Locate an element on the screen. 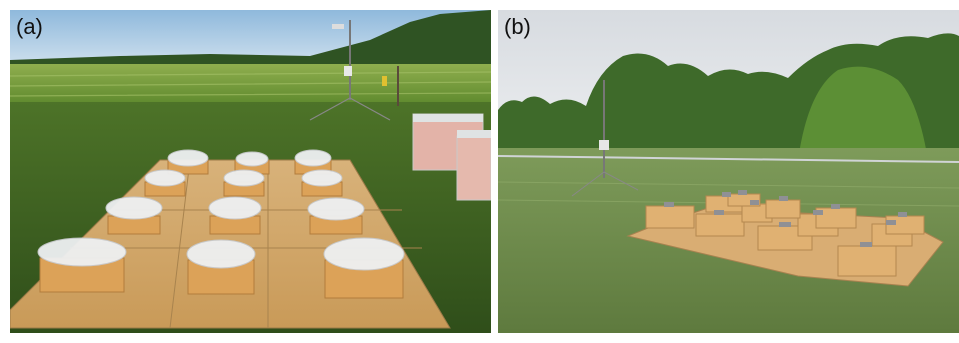 Image resolution: width=959 pixels, height=343 pixels. panel-label-b: (b) is located at coordinates (517, 26).